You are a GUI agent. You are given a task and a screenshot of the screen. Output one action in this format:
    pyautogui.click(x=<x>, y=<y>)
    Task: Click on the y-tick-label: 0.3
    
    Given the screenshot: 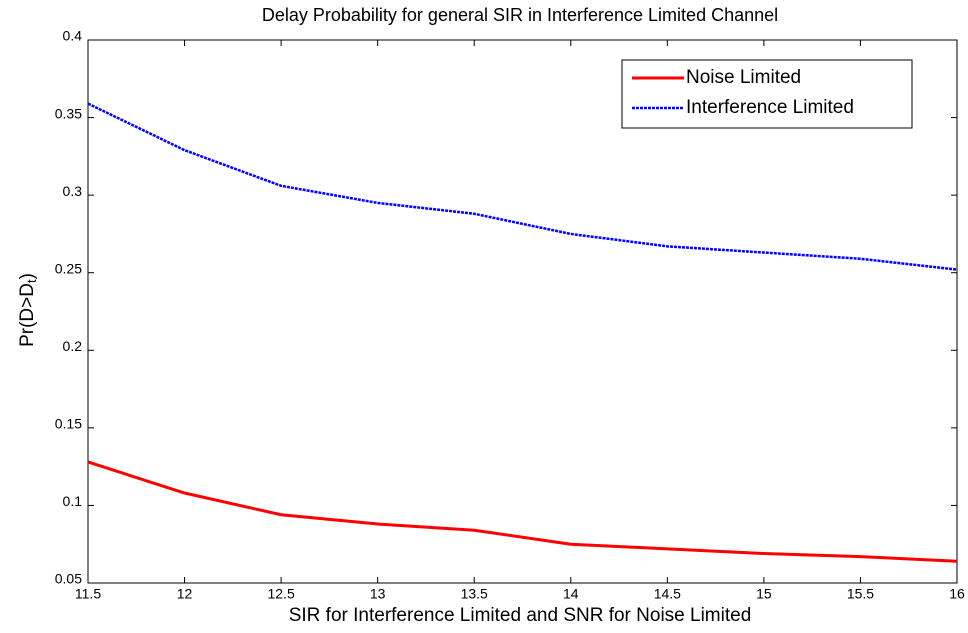 What is the action you would take?
    pyautogui.click(x=73, y=191)
    